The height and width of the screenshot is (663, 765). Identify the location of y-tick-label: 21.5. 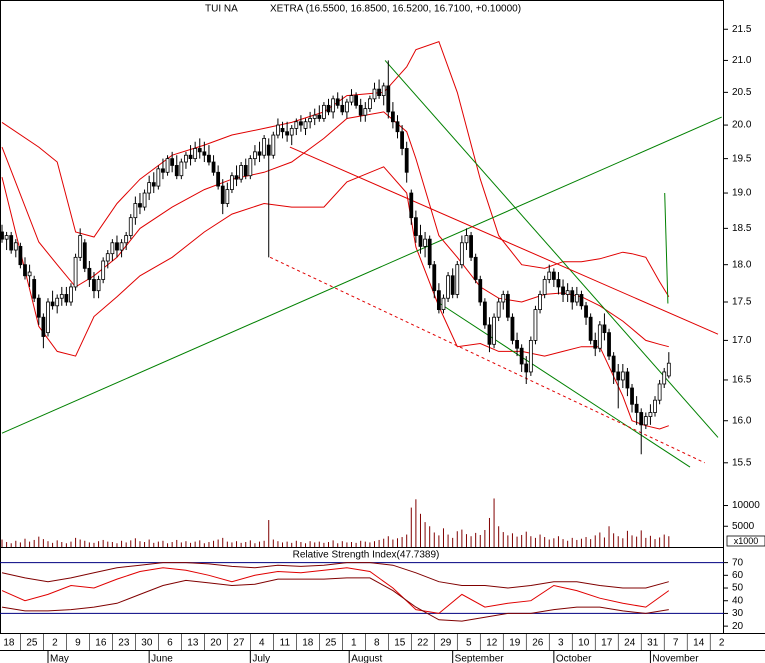
(742, 29).